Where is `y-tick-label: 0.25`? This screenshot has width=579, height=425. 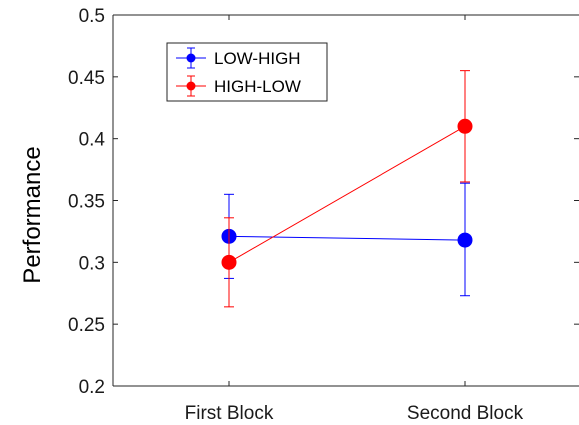
y-tick-label: 0.25 is located at coordinates (86, 325).